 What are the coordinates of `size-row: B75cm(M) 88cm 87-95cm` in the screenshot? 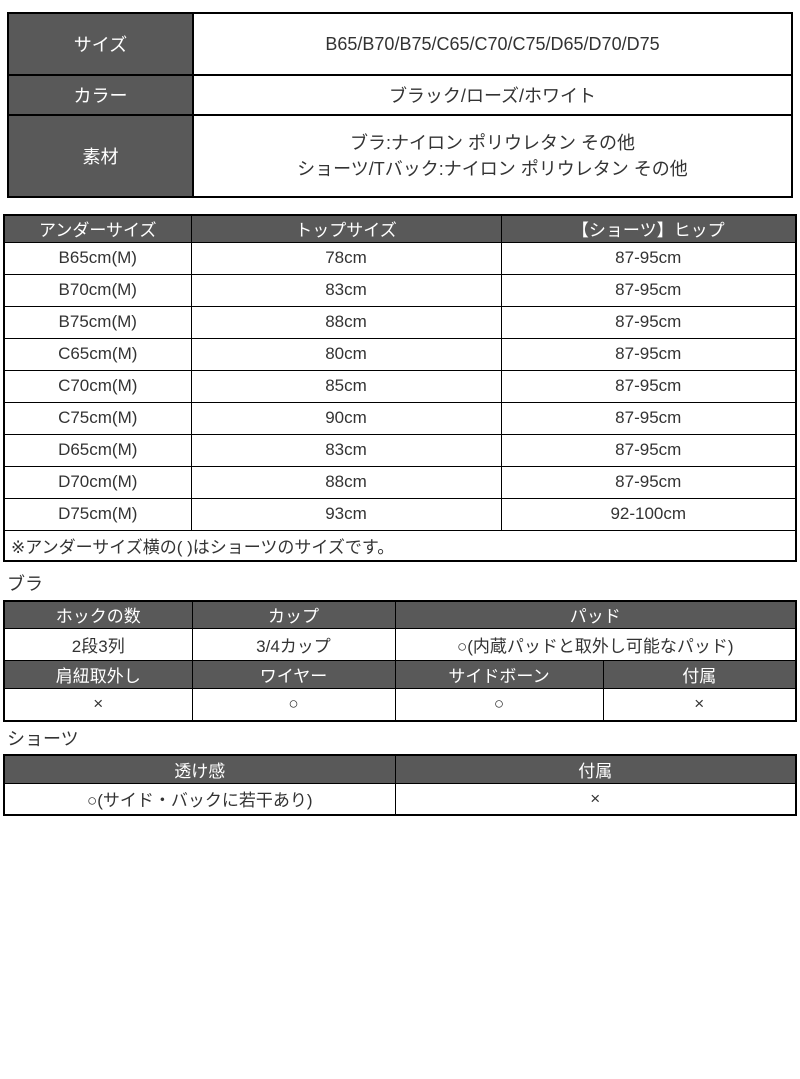 It's located at (400, 322).